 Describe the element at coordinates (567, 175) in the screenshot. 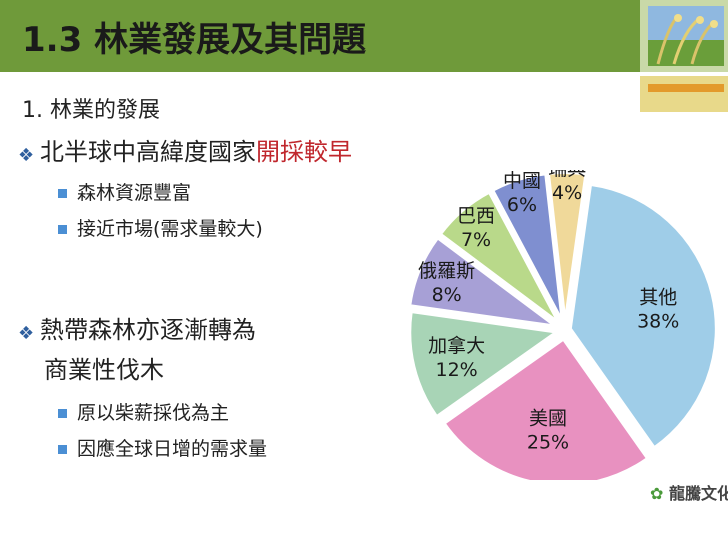

I see `pie-category-label: 瑞典` at that location.